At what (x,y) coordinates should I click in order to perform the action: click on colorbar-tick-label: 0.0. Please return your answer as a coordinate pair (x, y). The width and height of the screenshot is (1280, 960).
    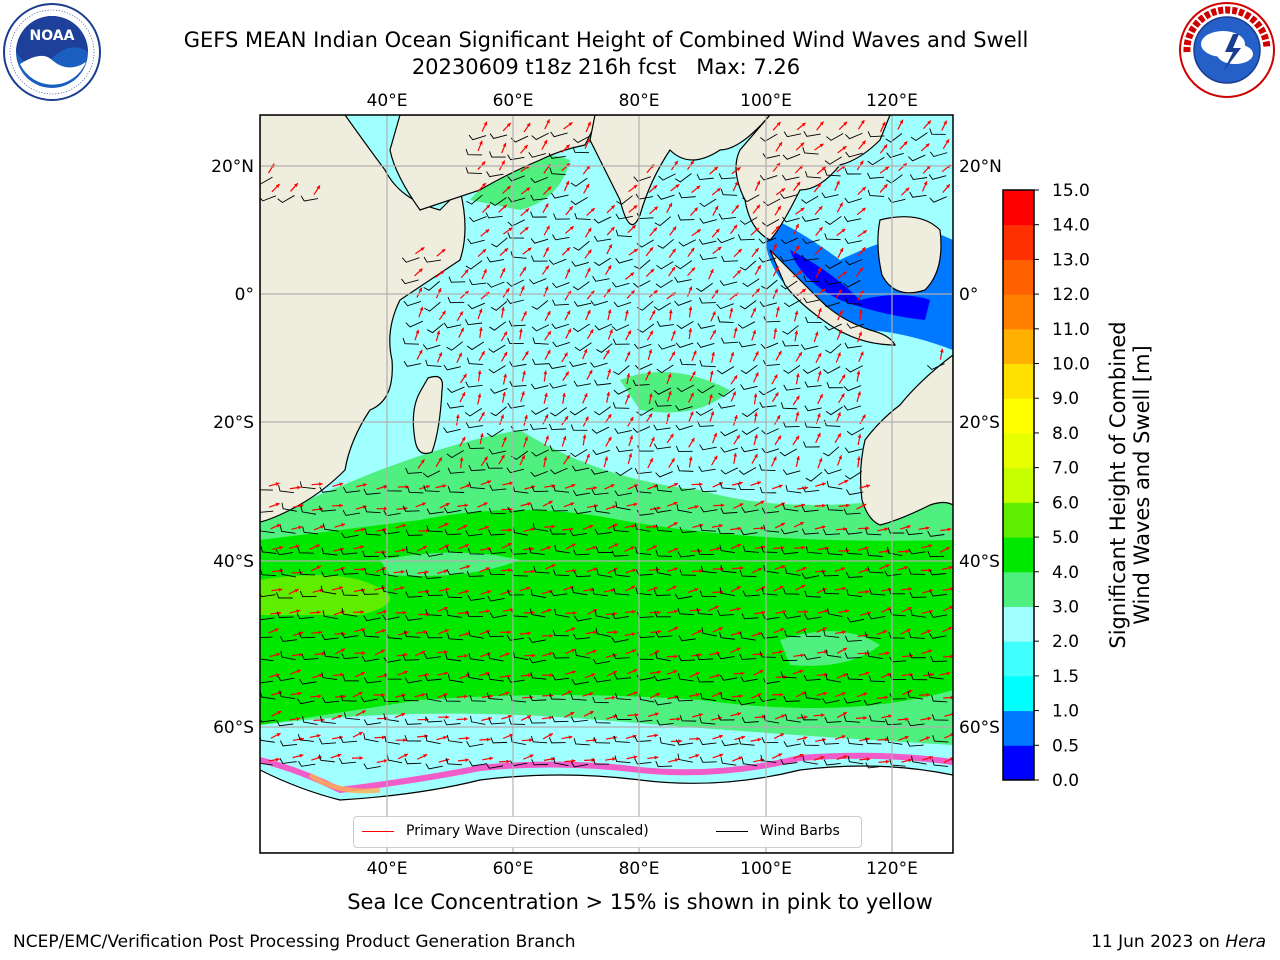
    Looking at the image, I should click on (1065, 781).